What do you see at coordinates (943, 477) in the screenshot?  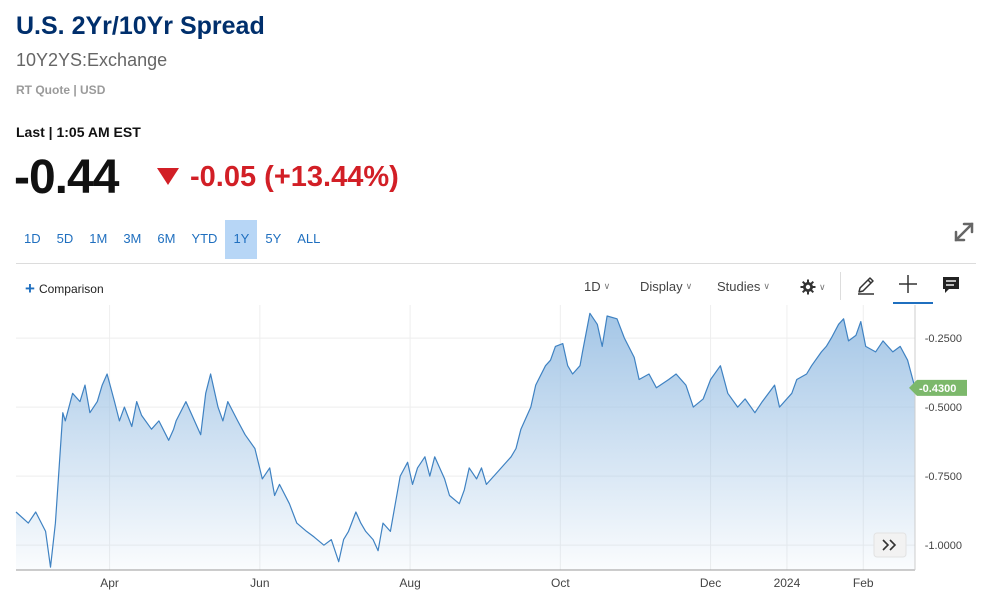 I see `y-tick-label: -0.7500` at bounding box center [943, 477].